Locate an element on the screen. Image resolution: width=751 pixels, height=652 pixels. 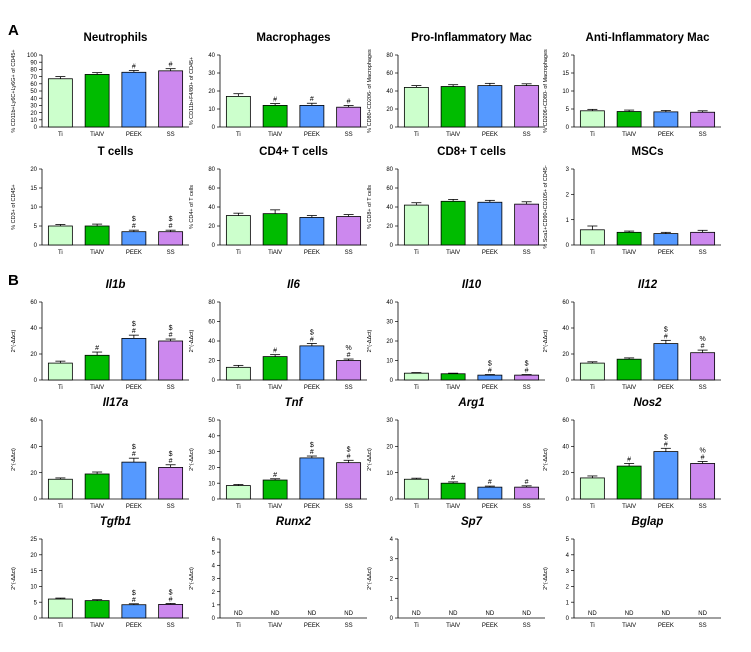
y-axis-label: % Sca1+CD90+CD105+ of CD45- is located at coordinates (546, 206).